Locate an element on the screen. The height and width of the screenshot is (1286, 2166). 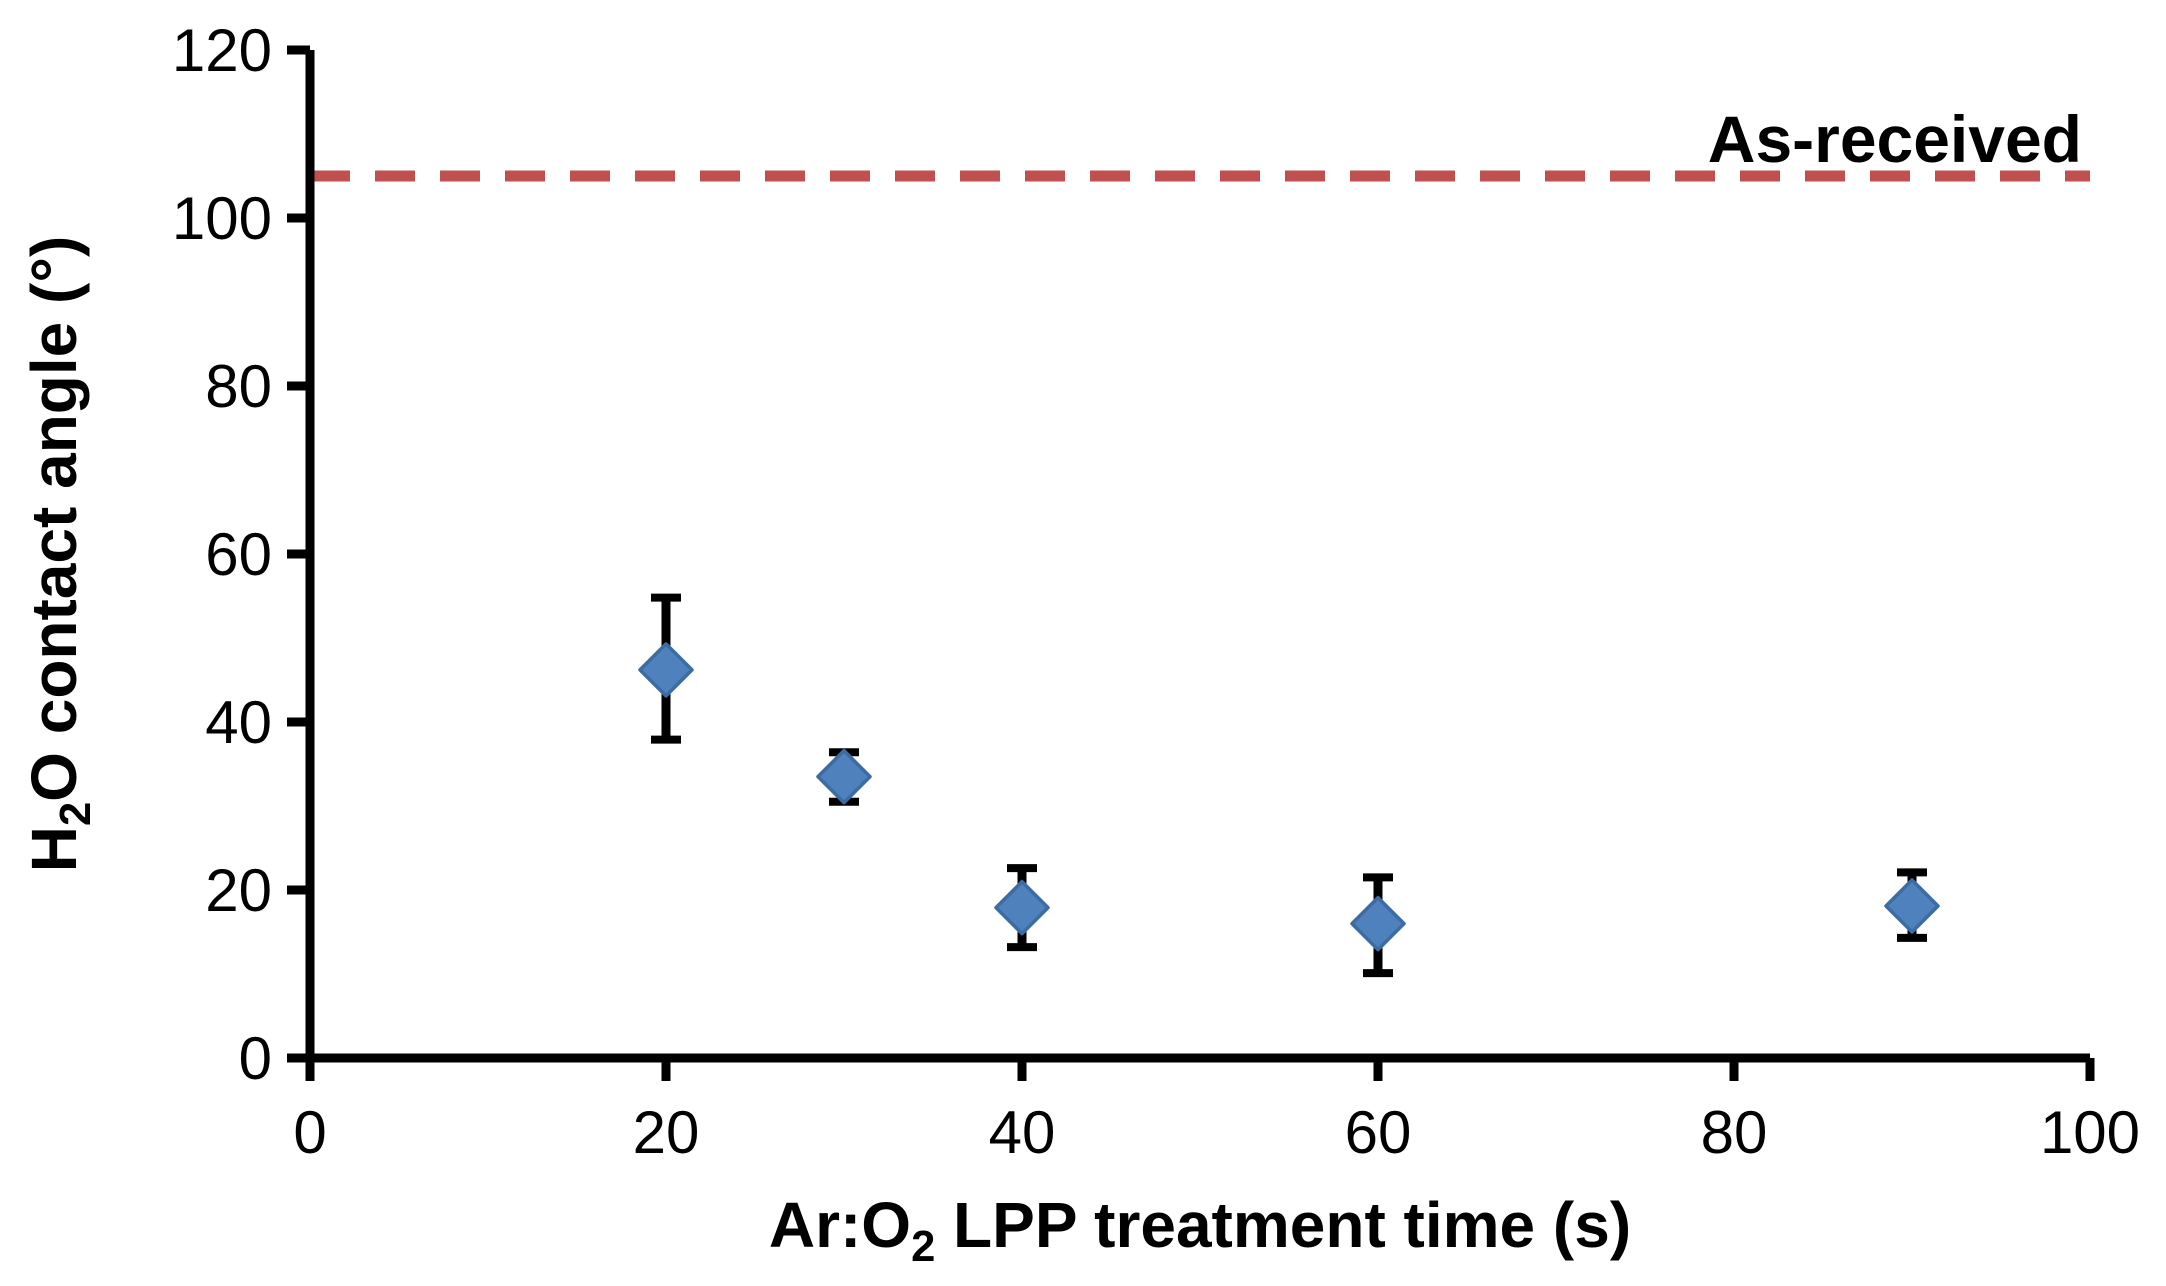
x-tick-label: 0 is located at coordinates (309, 1132).